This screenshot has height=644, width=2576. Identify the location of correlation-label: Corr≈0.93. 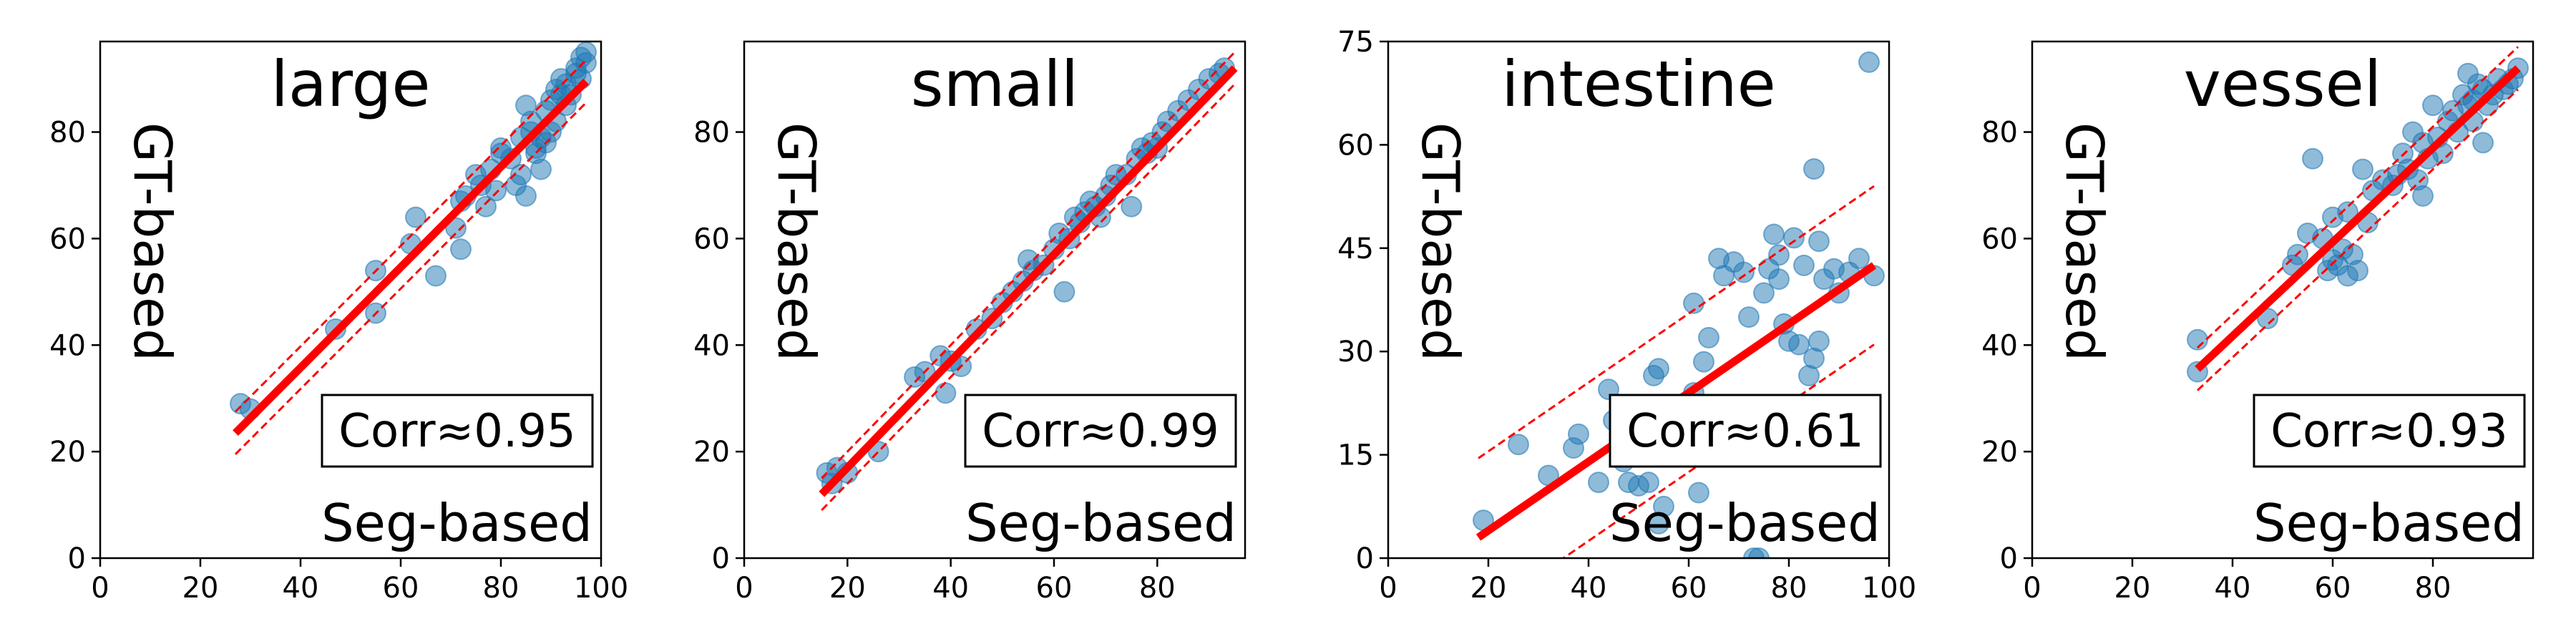
(2388, 431).